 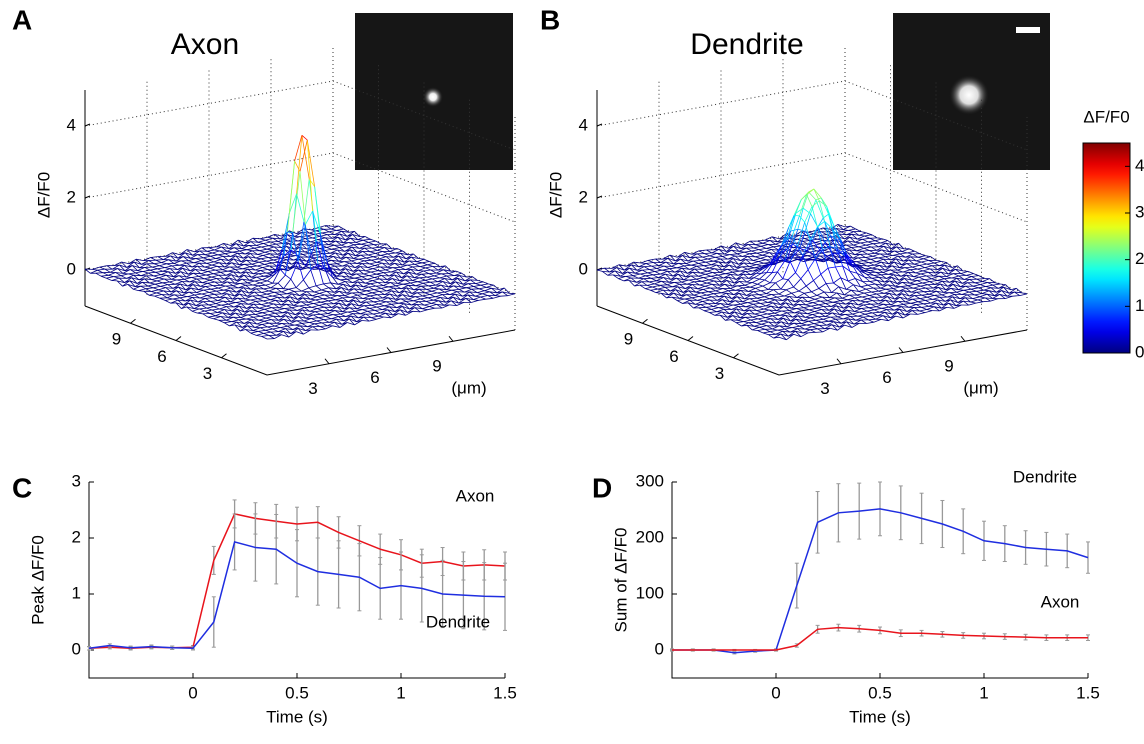 I want to click on y-tick, so click(x=690, y=339).